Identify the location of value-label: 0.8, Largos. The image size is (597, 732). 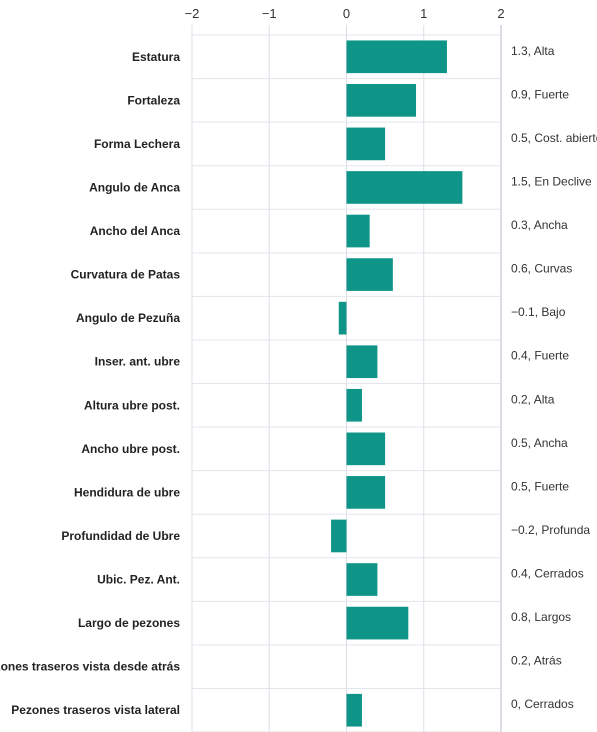
(541, 617).